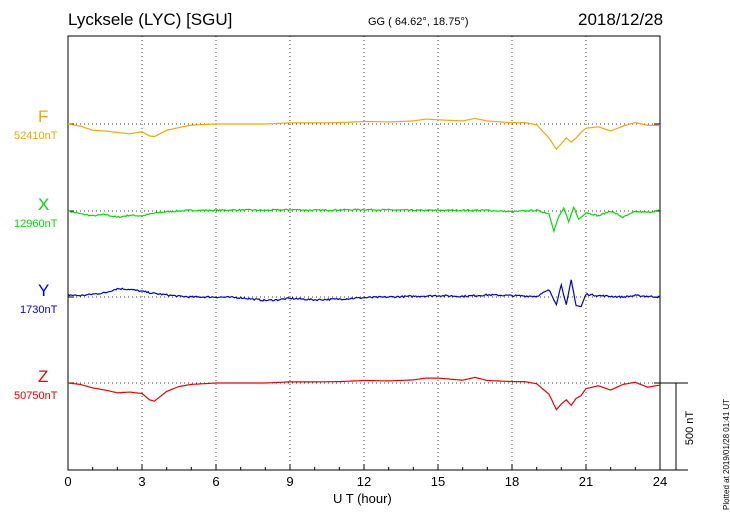 The width and height of the screenshot is (730, 520). Describe the element at coordinates (438, 481) in the screenshot. I see `x-tick-label: 15` at that location.